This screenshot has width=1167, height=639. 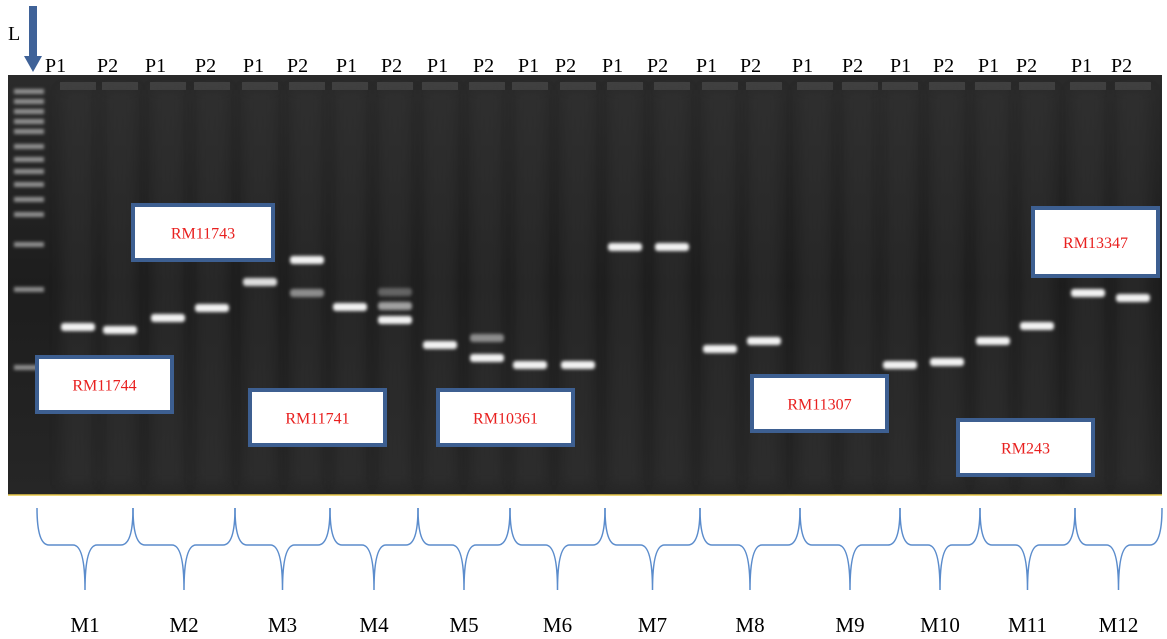 What do you see at coordinates (557, 625) in the screenshot?
I see `marker-label: M6` at bounding box center [557, 625].